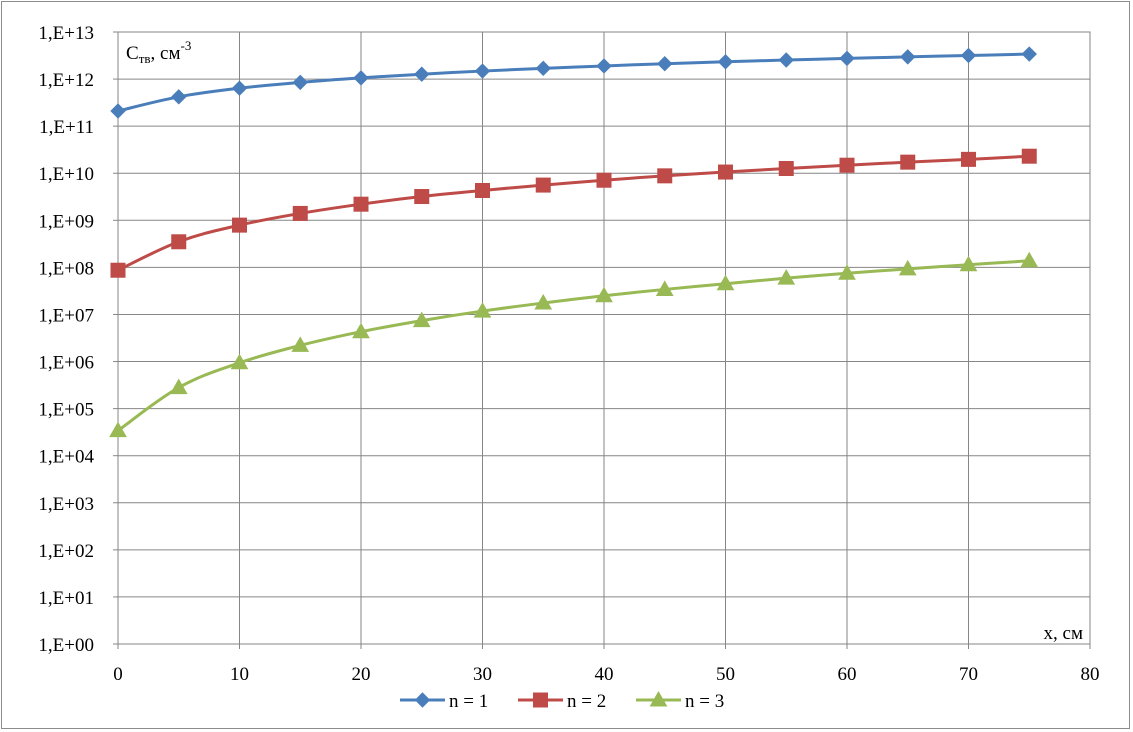 The height and width of the screenshot is (732, 1133). What do you see at coordinates (725, 674) in the screenshot?
I see `x-tick-label: 50` at bounding box center [725, 674].